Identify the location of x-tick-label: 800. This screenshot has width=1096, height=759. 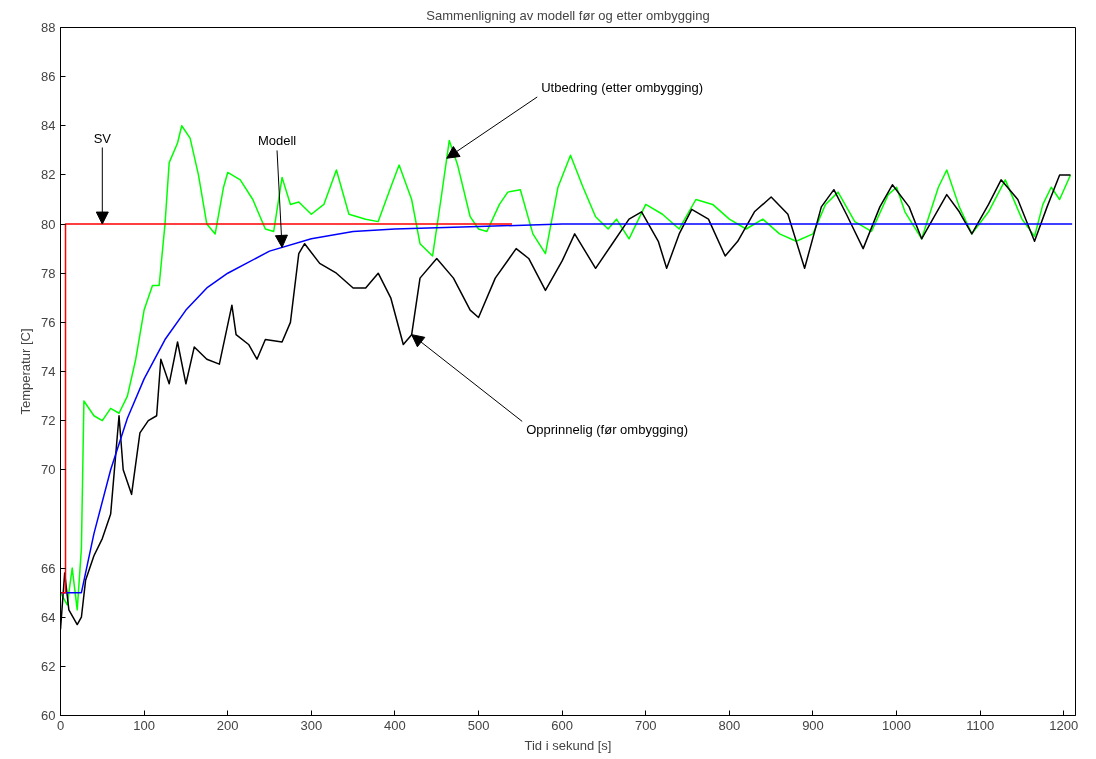
(729, 725).